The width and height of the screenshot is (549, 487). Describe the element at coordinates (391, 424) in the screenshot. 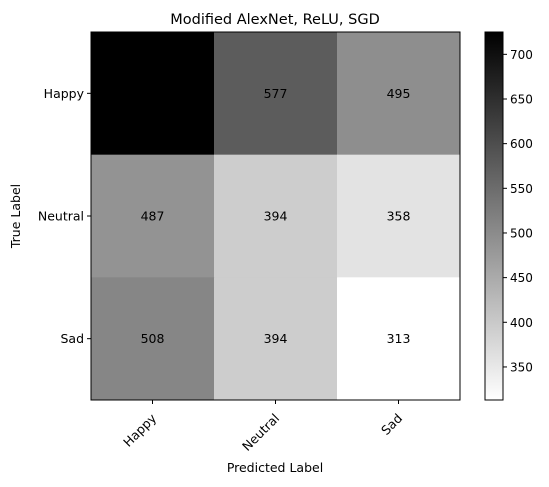

I see `x-tick-label: Sad` at that location.